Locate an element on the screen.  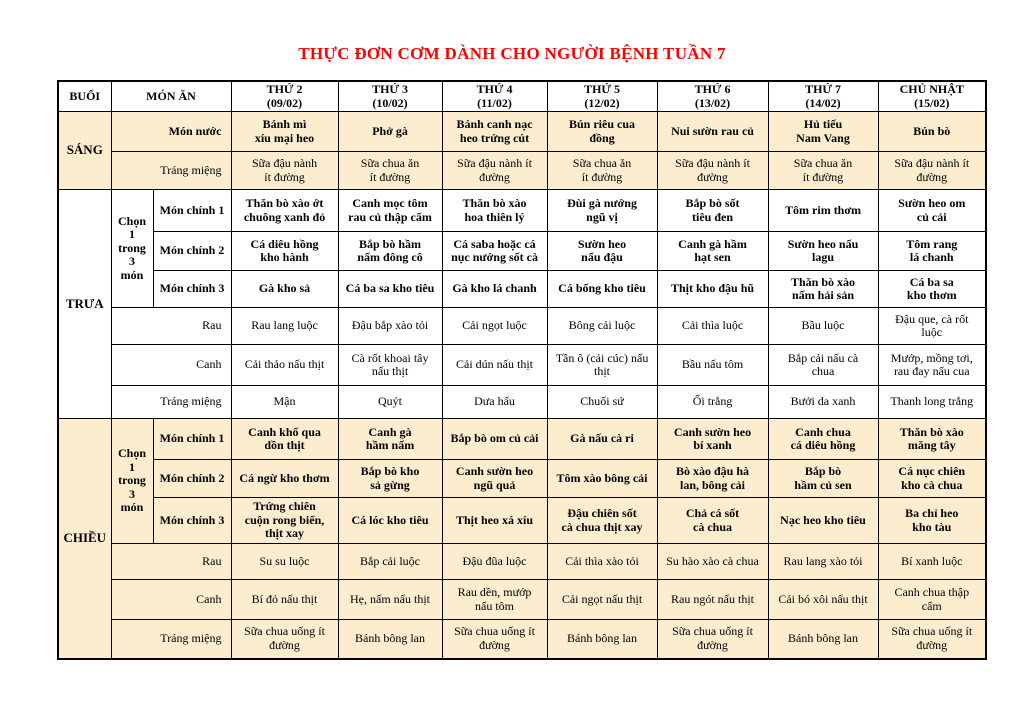
dish-cell: Cá diêu hồng kho hành is located at coordinates (284, 251).